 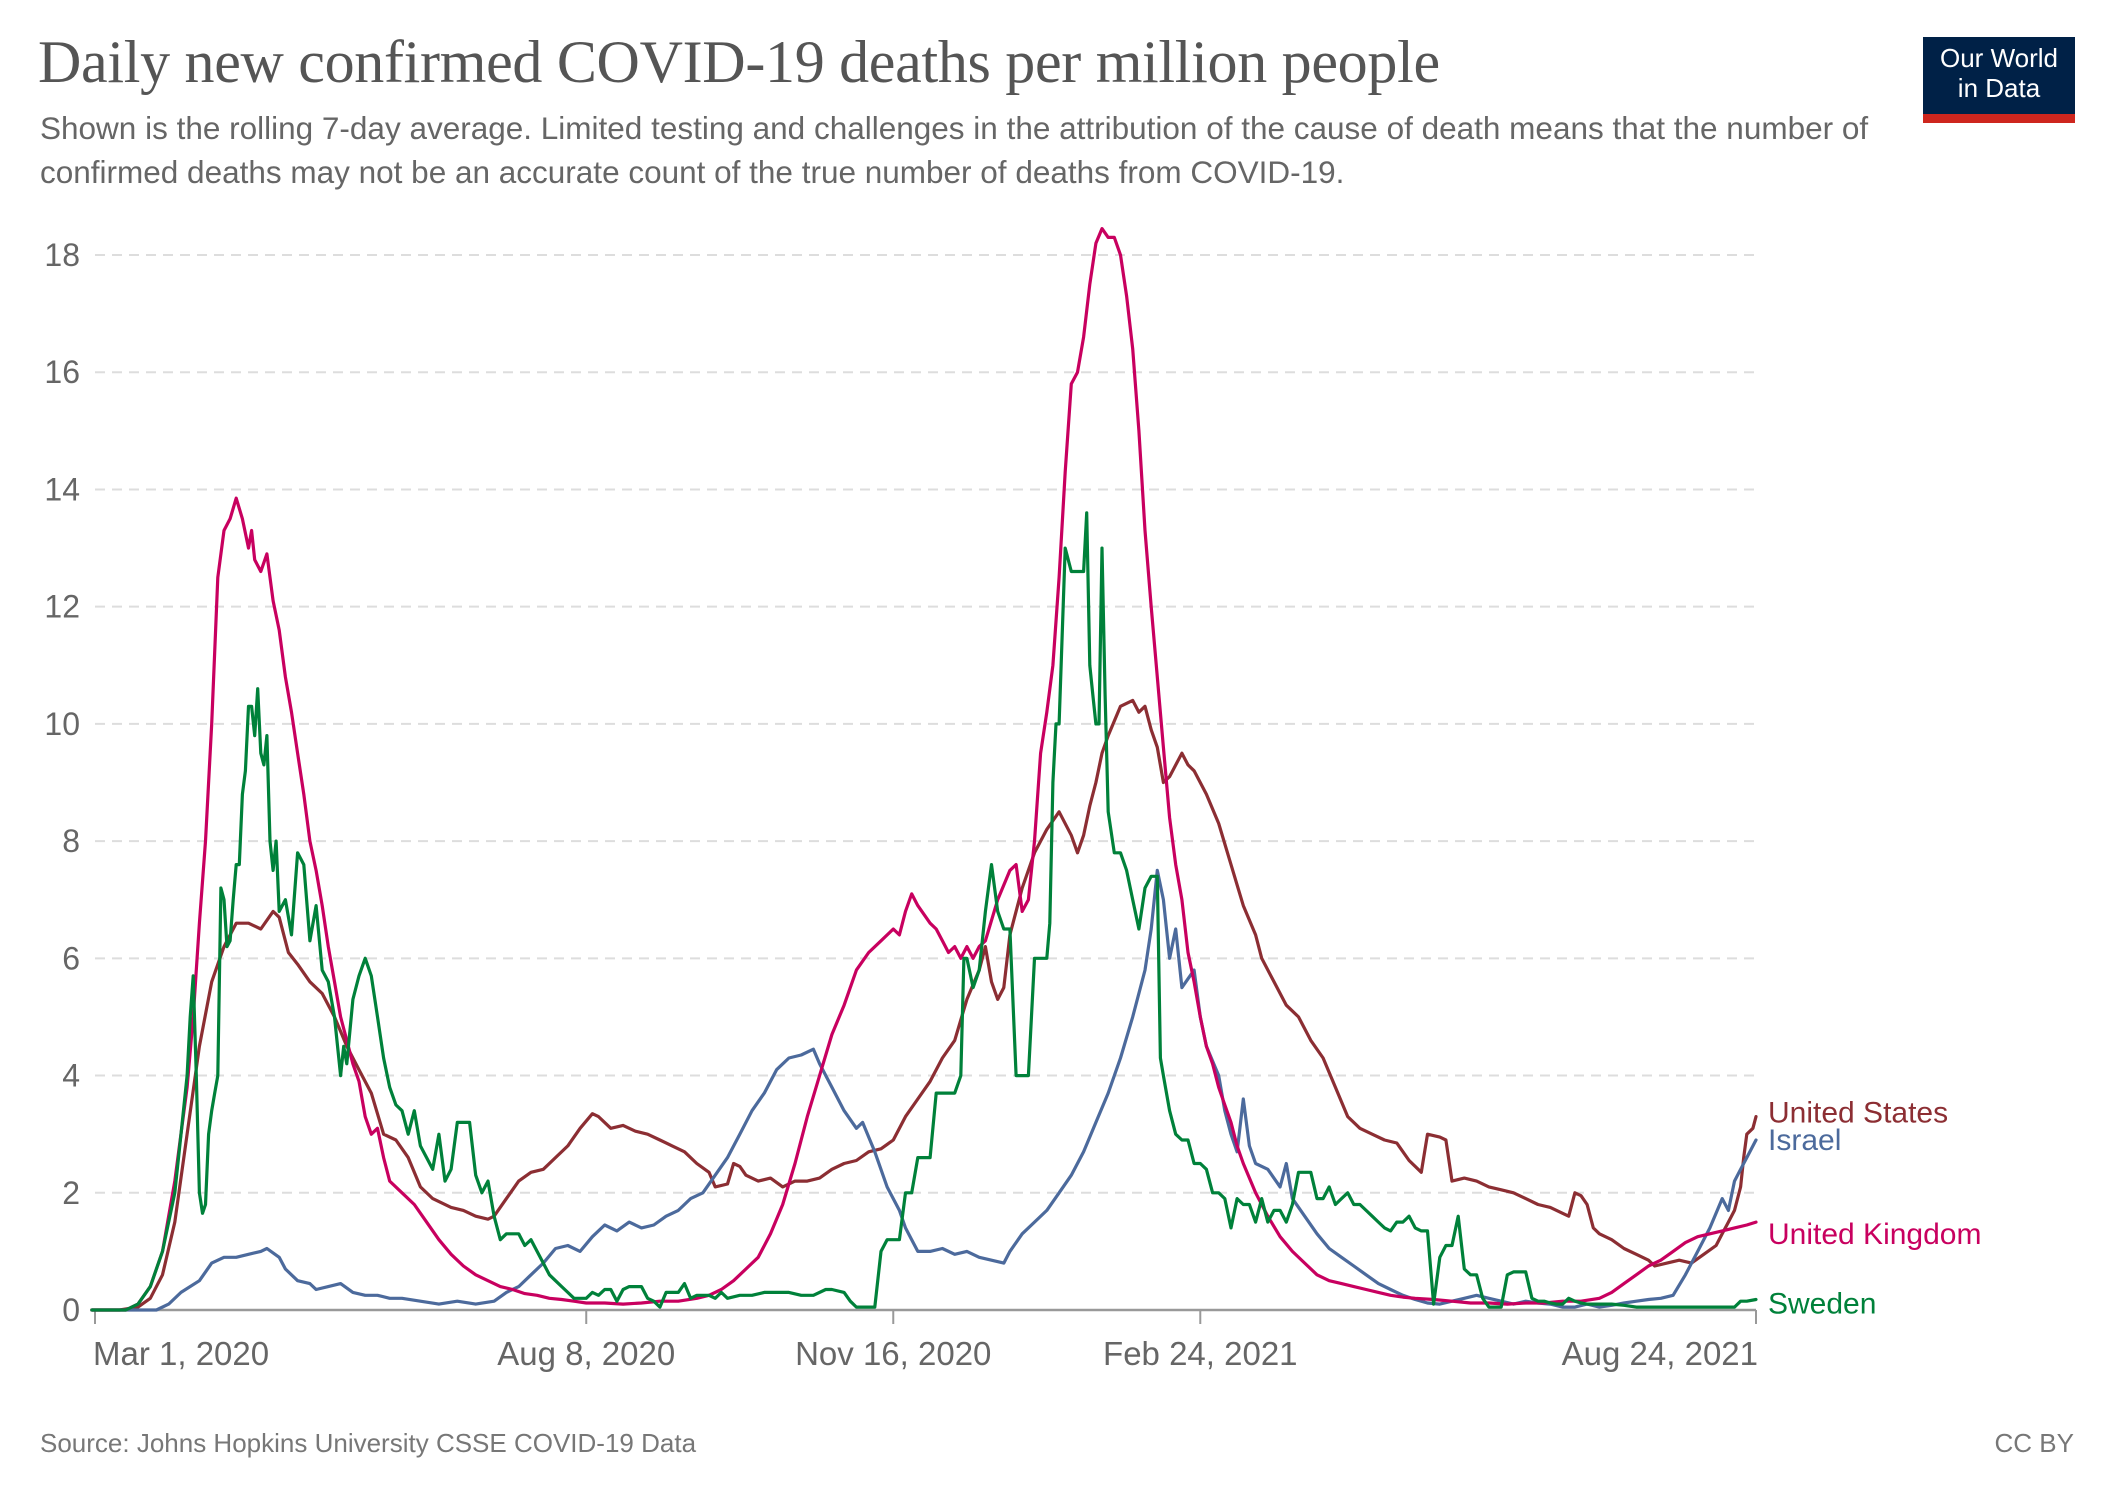 I want to click on y-axis-ticks: 0 2 4 6 8 10 12 14 16 18, so click(x=62, y=782).